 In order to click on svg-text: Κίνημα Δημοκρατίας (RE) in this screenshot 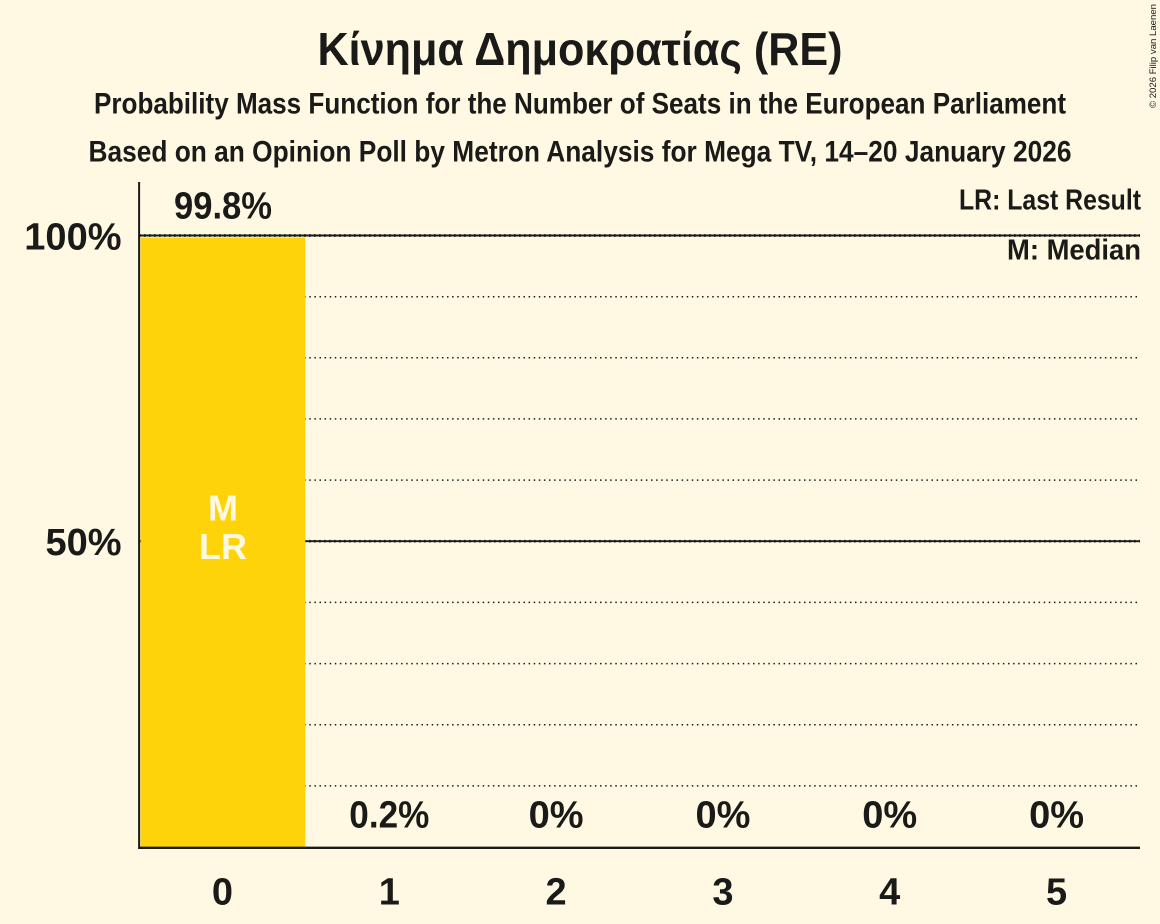, I will do `click(580, 49)`.